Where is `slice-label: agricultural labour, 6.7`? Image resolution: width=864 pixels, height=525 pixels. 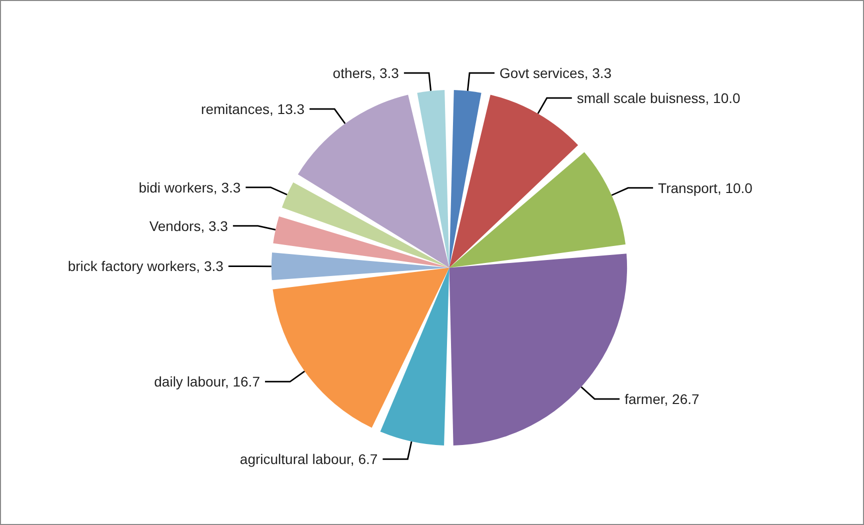 slice-label: agricultural labour, 6.7 is located at coordinates (309, 459).